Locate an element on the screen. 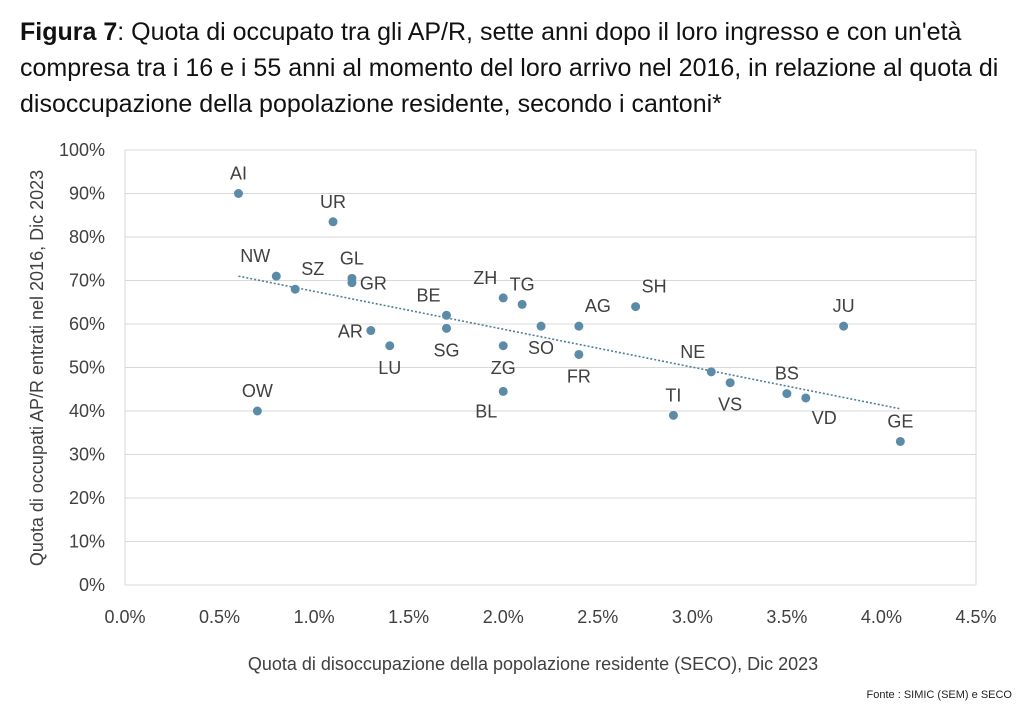 Image resolution: width=1024 pixels, height=708 pixels. point-label-ur: UR is located at coordinates (333, 202).